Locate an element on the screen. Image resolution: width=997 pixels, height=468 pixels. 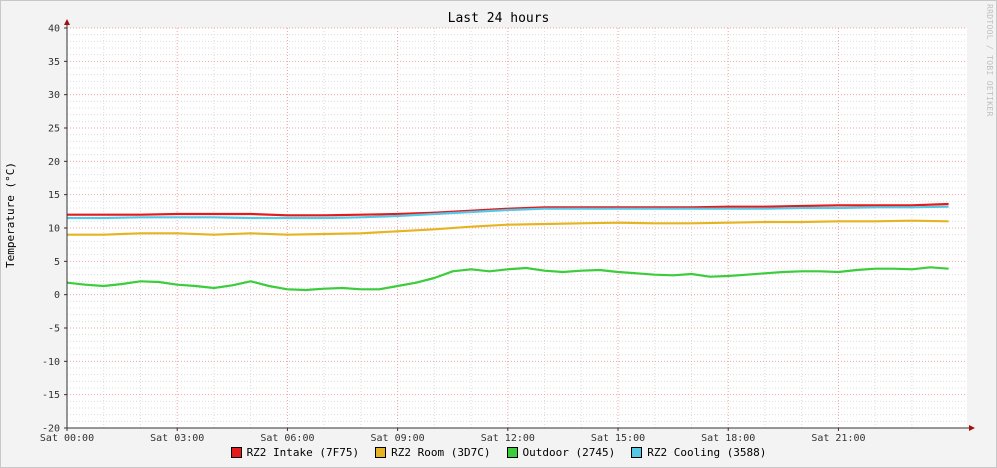
y-tick-label: 40 is located at coordinates (54, 29).